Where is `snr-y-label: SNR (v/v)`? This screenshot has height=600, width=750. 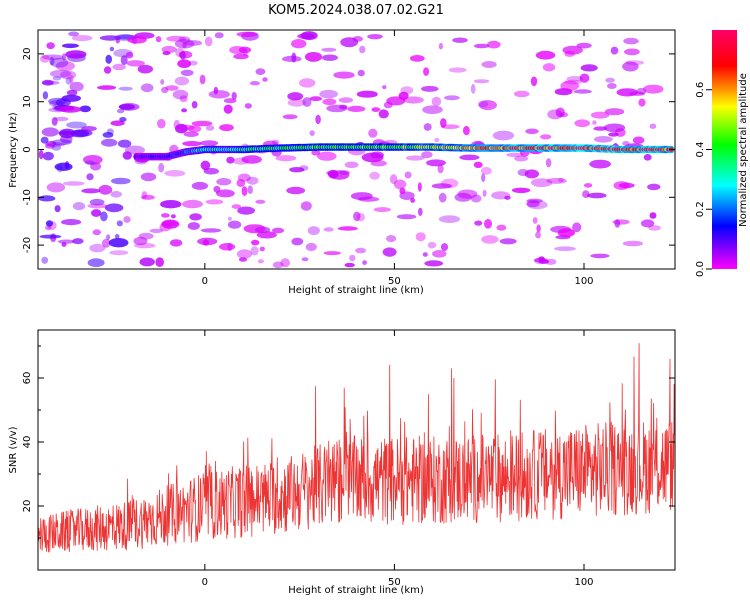
snr-y-label: SNR (v/v) is located at coordinates (13, 449).